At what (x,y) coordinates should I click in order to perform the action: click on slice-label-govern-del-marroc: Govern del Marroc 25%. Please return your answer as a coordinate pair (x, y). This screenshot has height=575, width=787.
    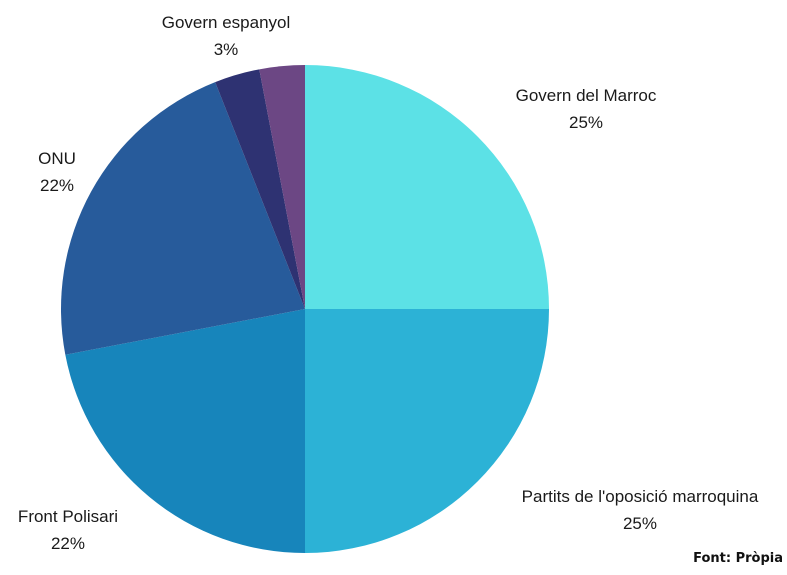
    Looking at the image, I should click on (586, 109).